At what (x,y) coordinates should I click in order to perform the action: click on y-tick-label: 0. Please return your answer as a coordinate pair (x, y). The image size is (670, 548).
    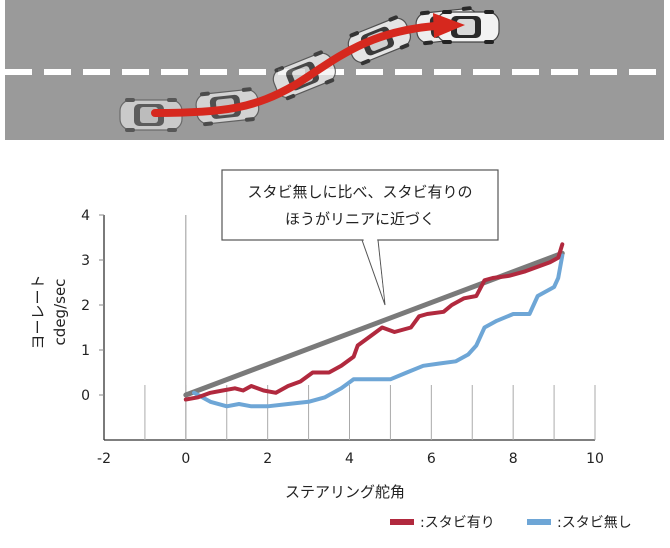
    Looking at the image, I should click on (85, 396).